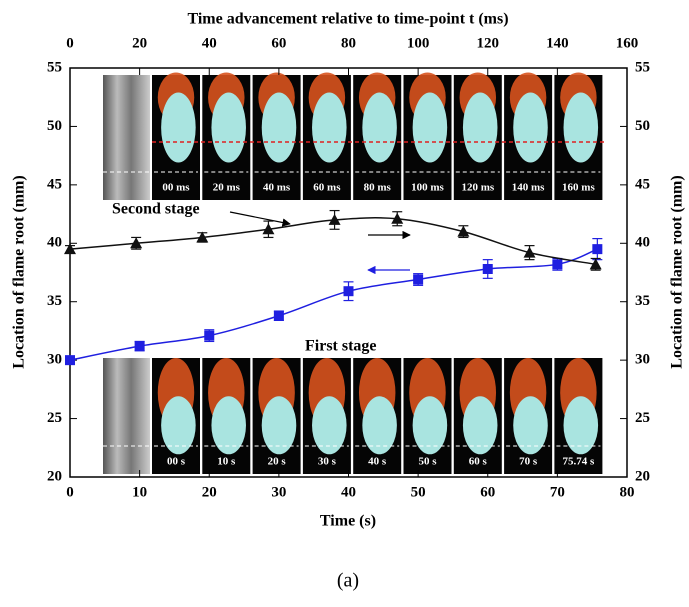 The height and width of the screenshot is (607, 689). What do you see at coordinates (54, 184) in the screenshot?
I see `y-tick-label: 45` at bounding box center [54, 184].